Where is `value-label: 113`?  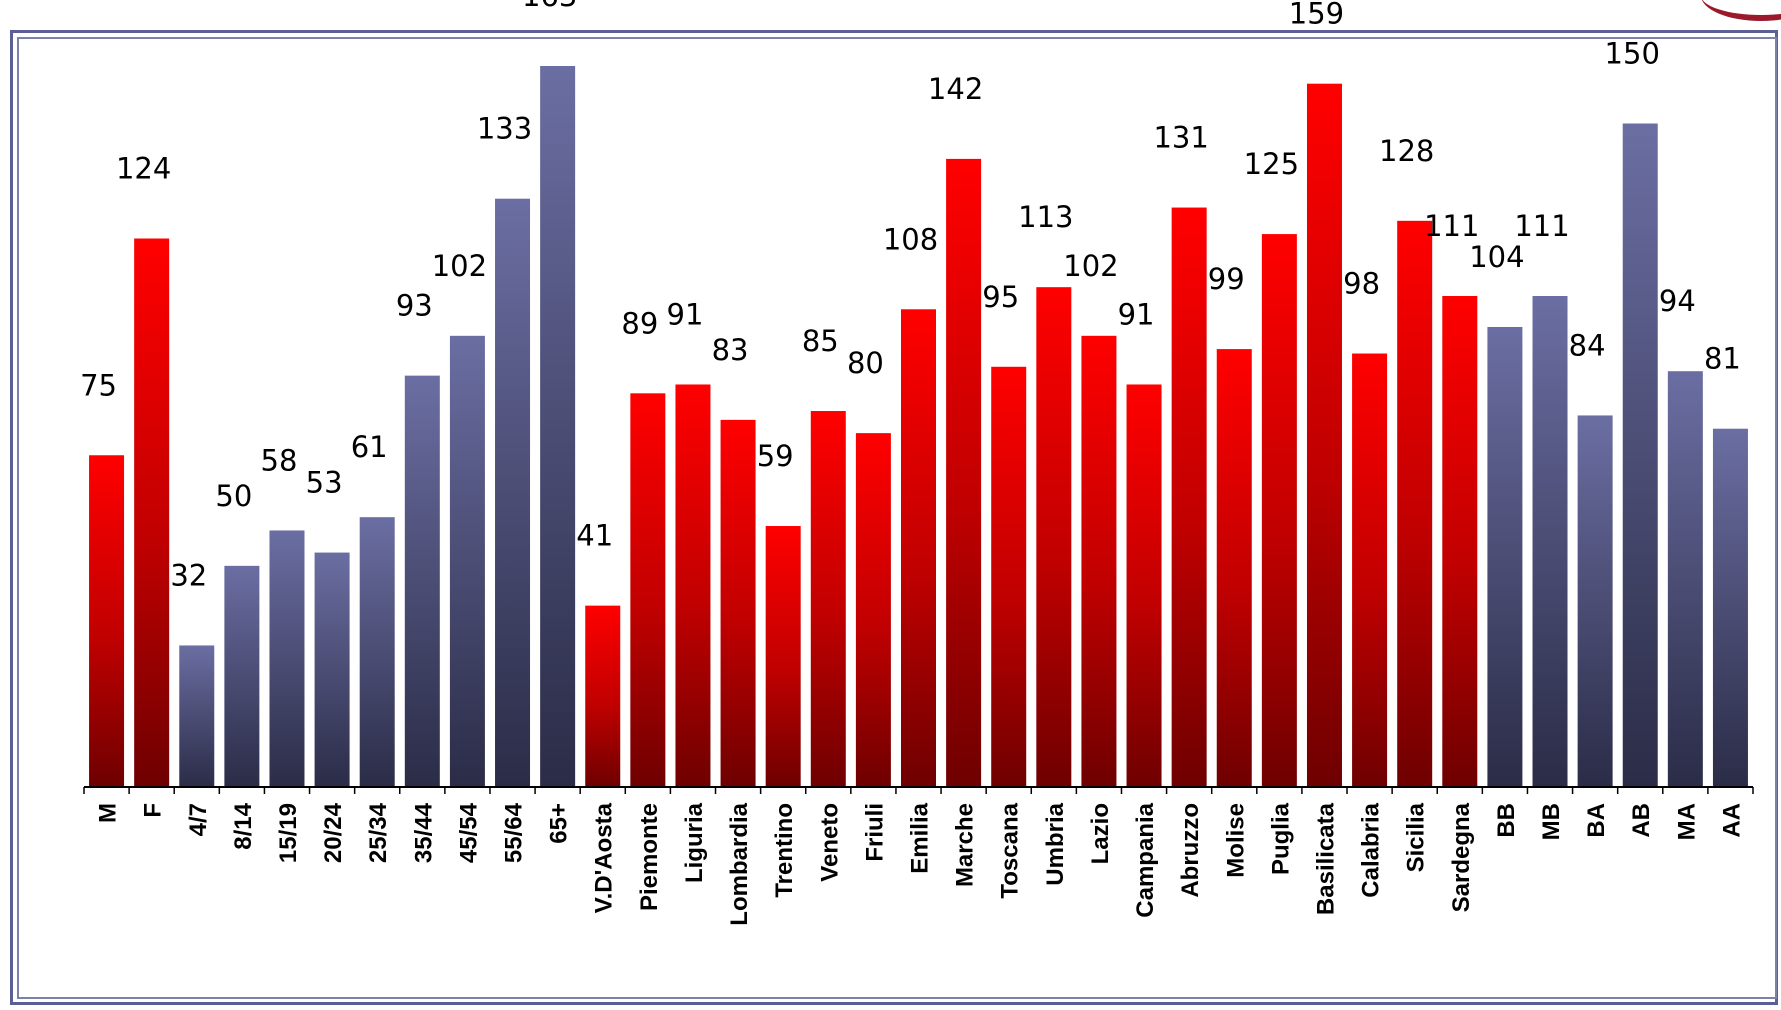
value-label: 113 is located at coordinates (1045, 217).